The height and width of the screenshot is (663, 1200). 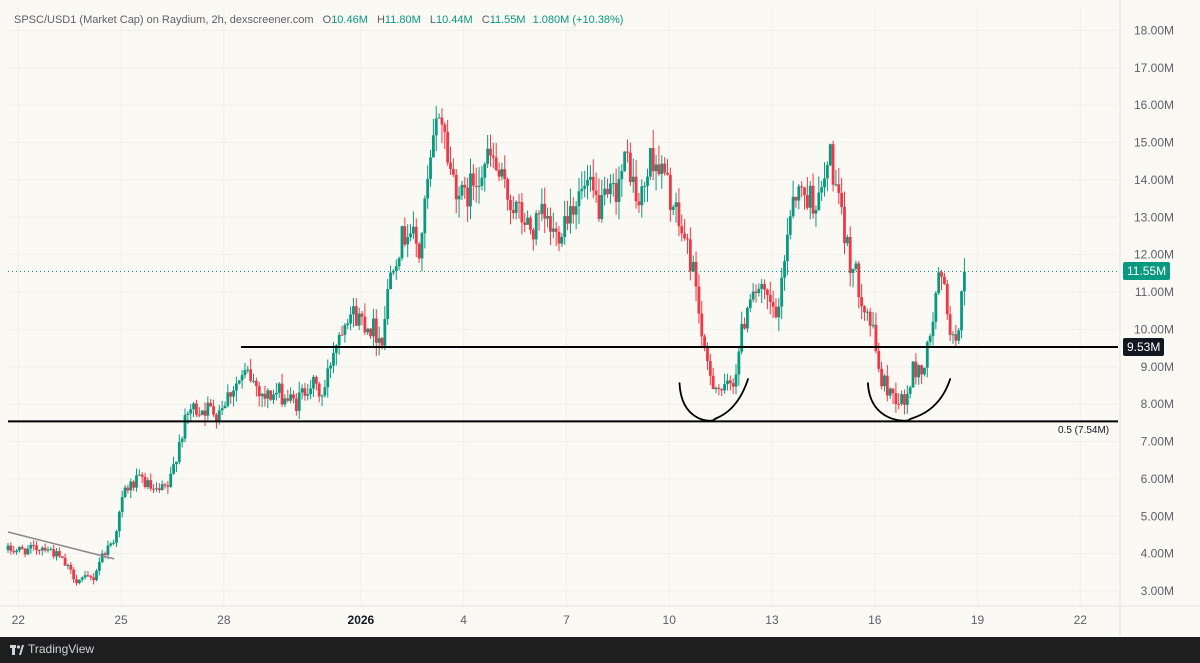 What do you see at coordinates (1157, 479) in the screenshot?
I see `y-tick-label: 6.00M` at bounding box center [1157, 479].